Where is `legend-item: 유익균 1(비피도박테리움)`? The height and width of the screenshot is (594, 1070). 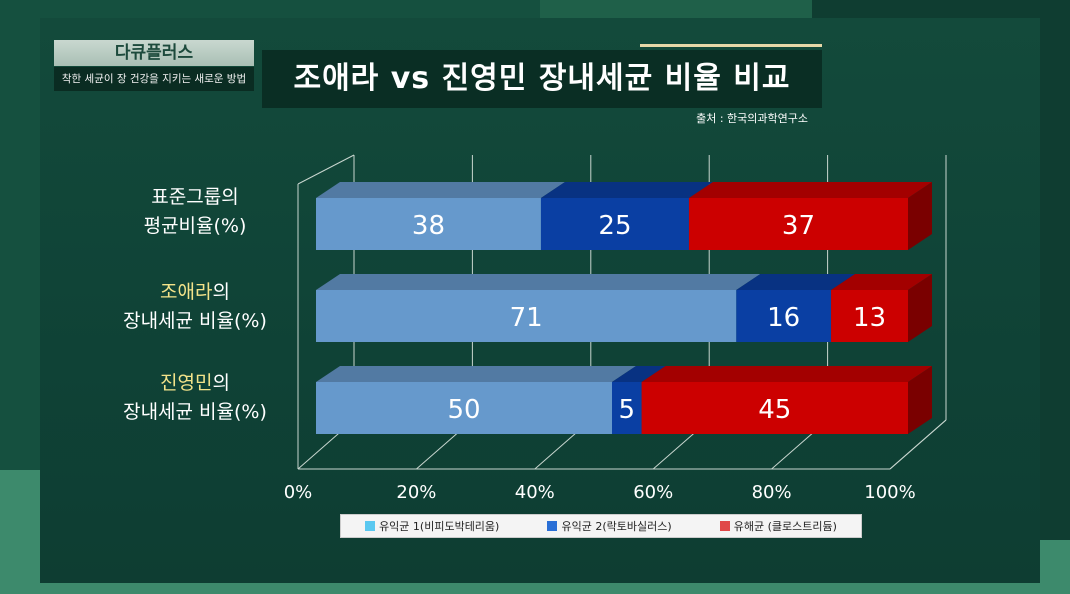 legend-item: 유익균 1(비피도박테리움) is located at coordinates (432, 526).